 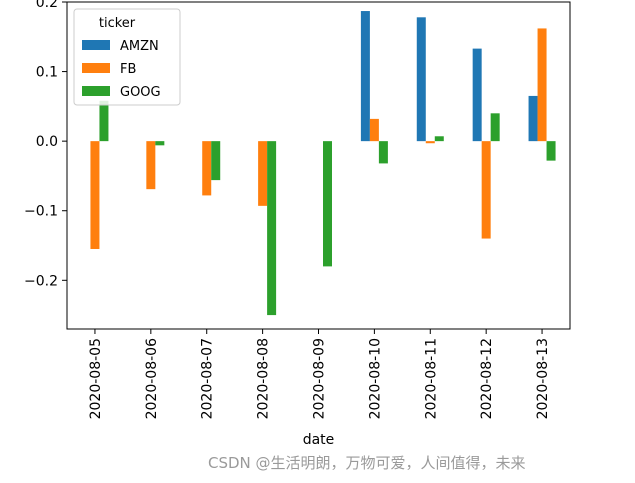 I want to click on y-tick-label: −0.2, so click(x=41, y=281).